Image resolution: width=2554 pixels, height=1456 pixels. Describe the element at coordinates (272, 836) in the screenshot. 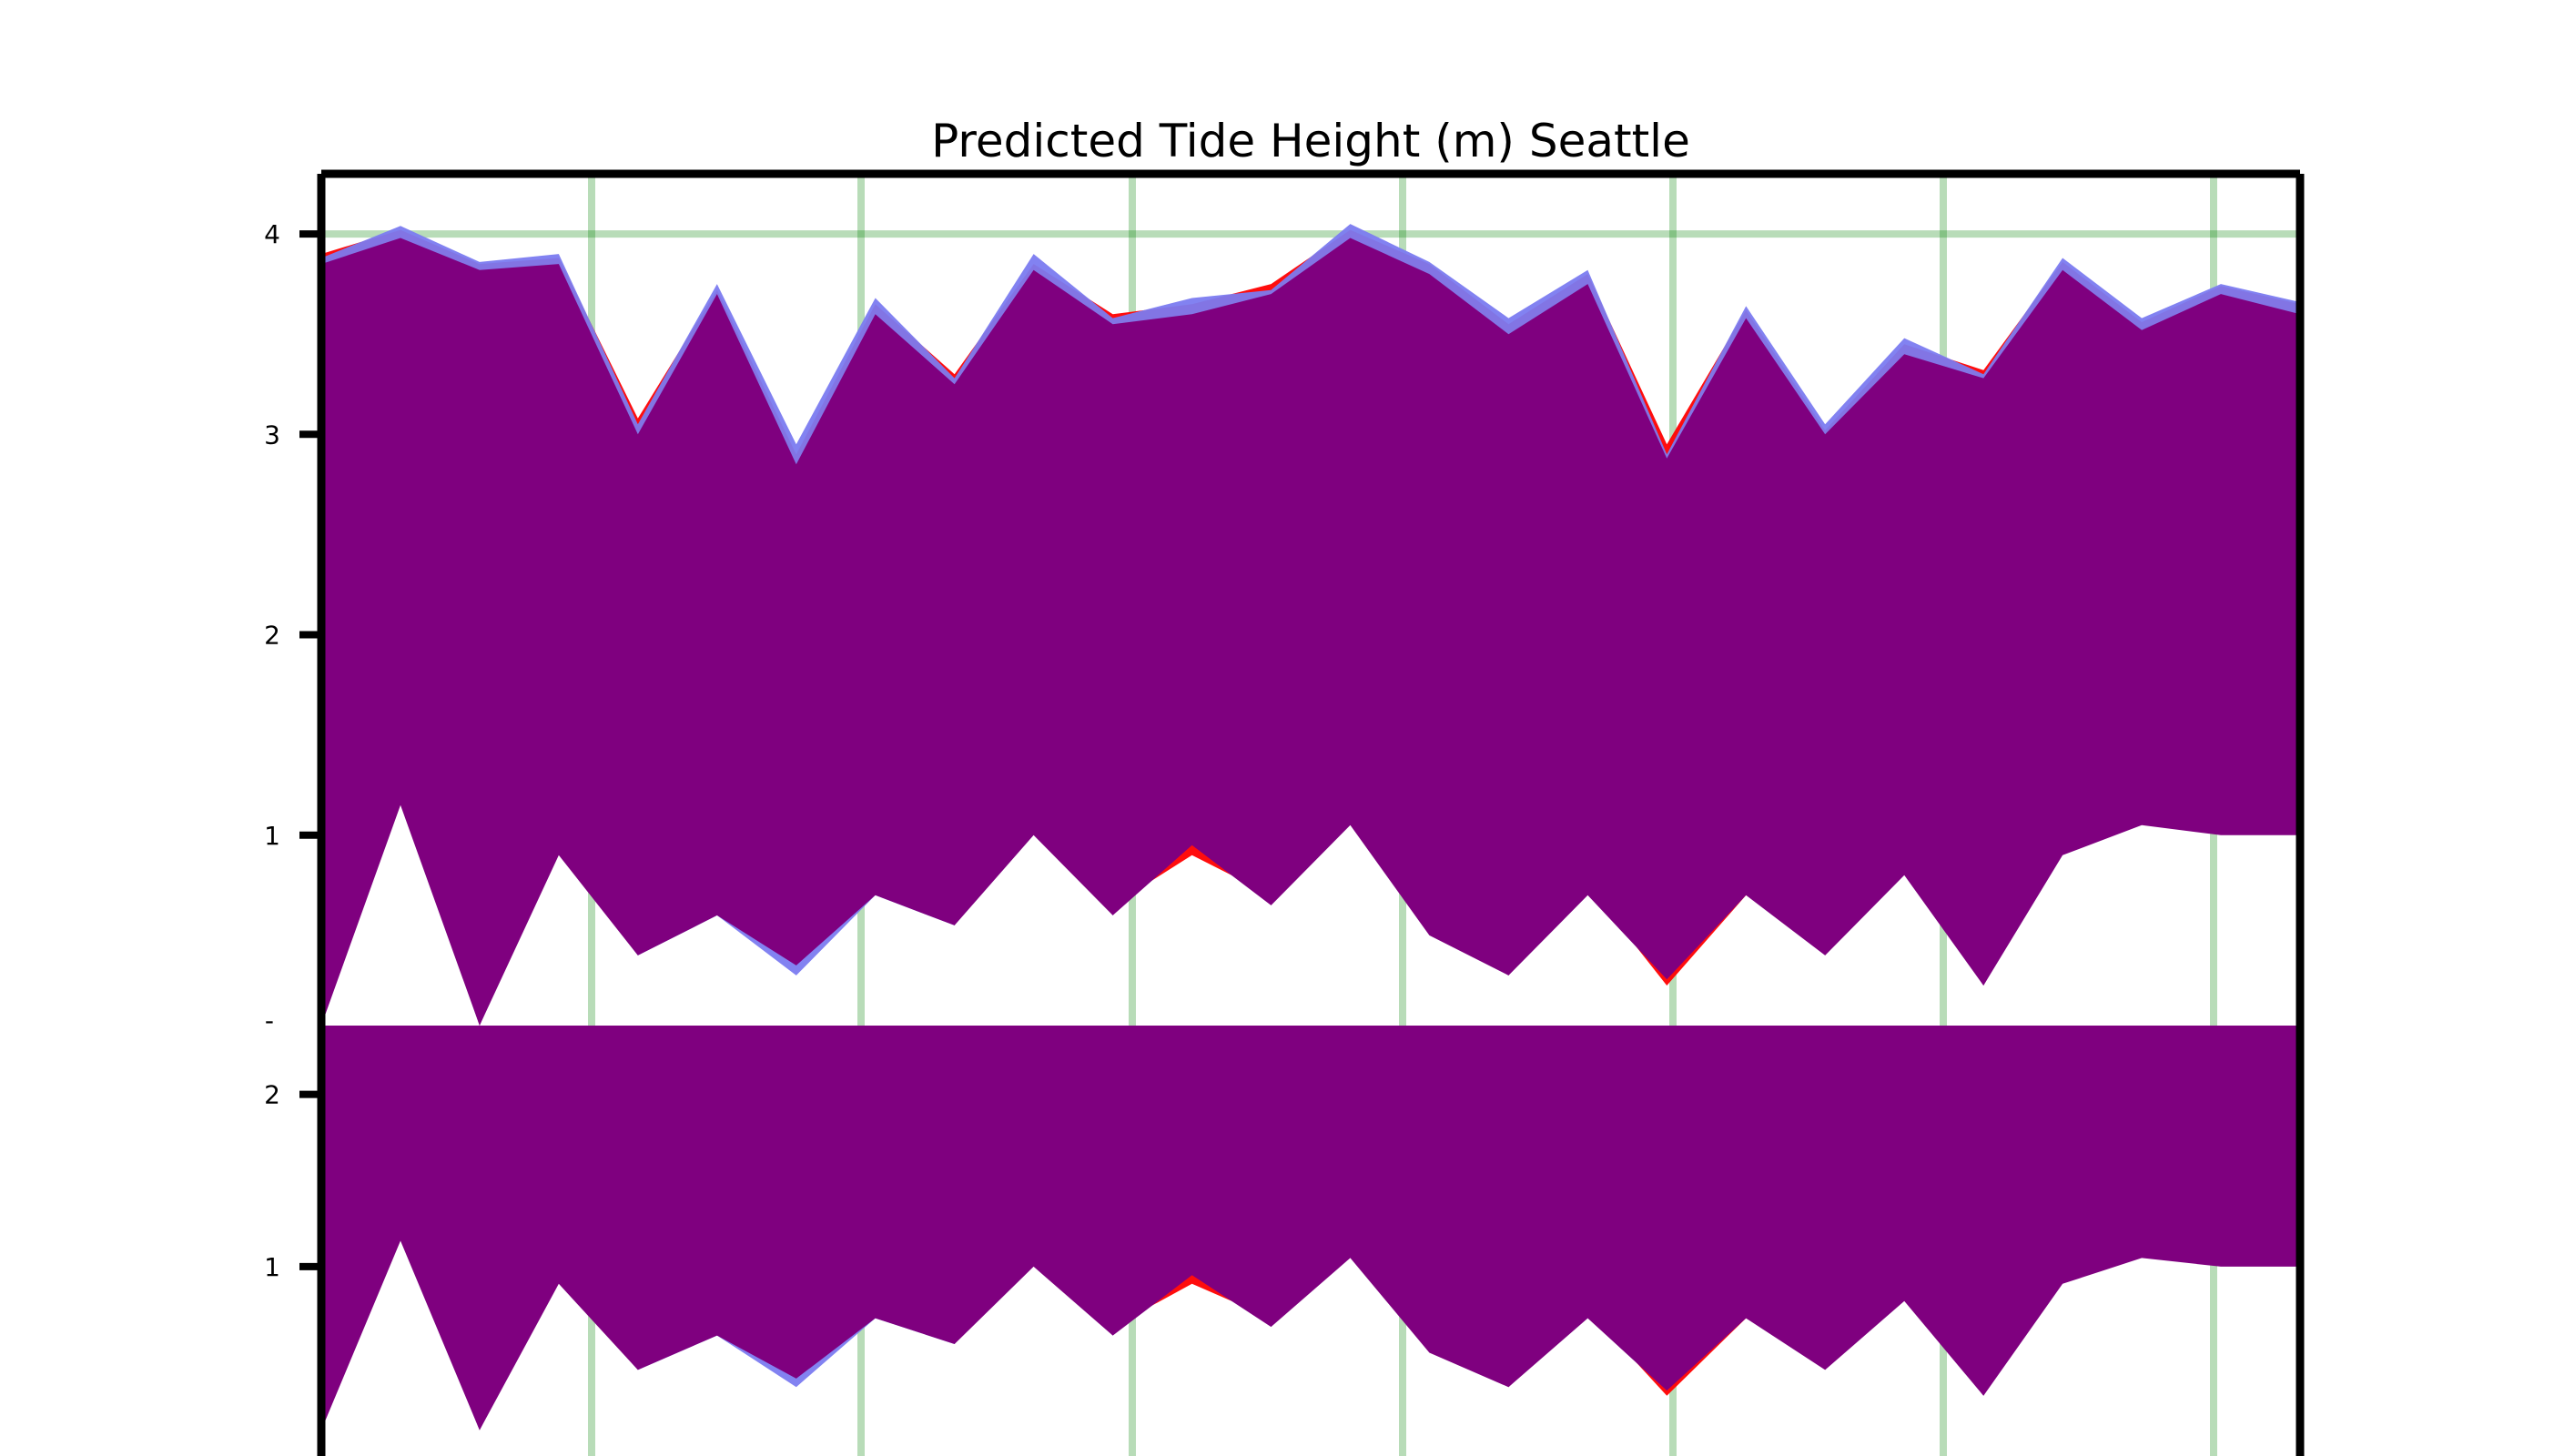

I see `y-tick-label-upper: 1` at that location.